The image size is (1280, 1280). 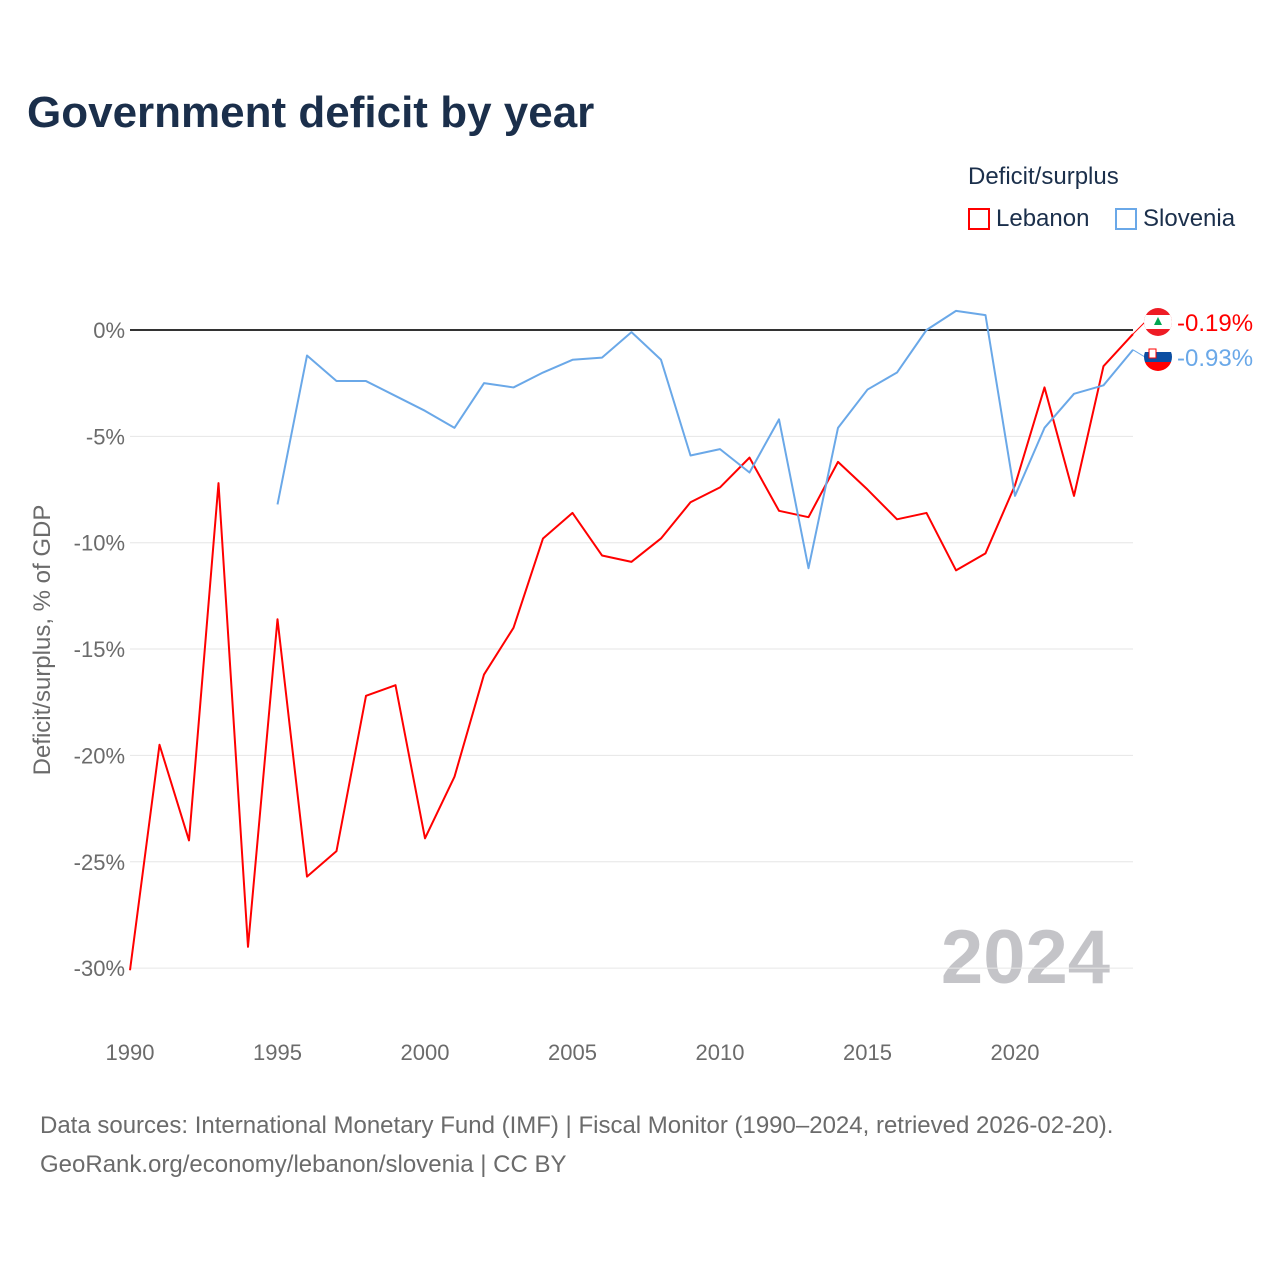 What do you see at coordinates (1158, 322) in the screenshot?
I see `lebanon-flag-icon` at bounding box center [1158, 322].